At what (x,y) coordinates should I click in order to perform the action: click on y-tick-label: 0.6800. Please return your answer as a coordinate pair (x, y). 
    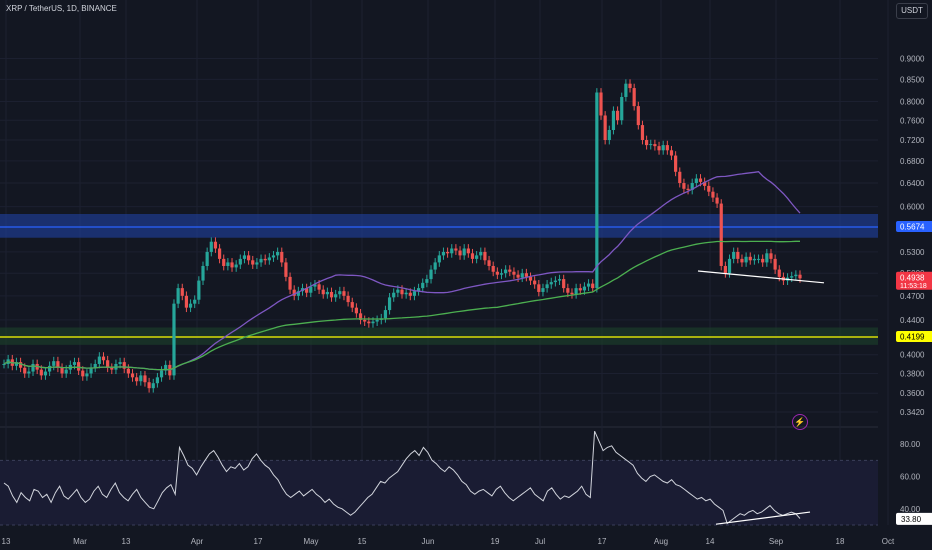
    Looking at the image, I should click on (912, 161).